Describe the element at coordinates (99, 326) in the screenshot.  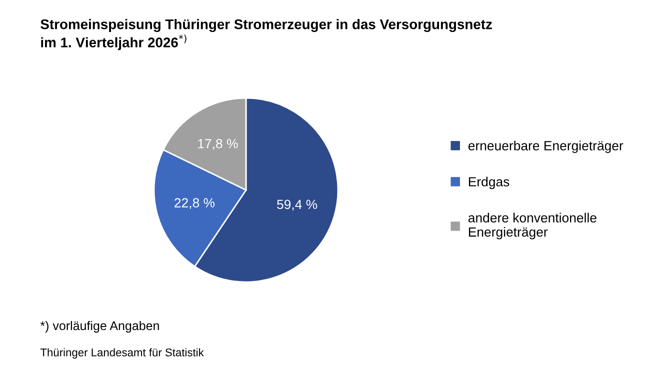
I see `text: *) vorläufige Angaben` at that location.